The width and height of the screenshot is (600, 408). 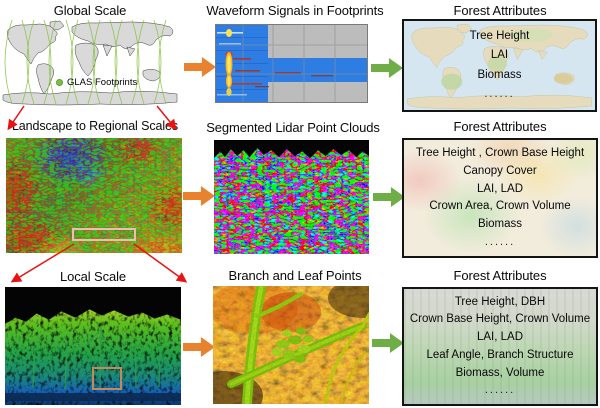 I want to click on attribute-item: Canopy Cover, so click(x=500, y=170).